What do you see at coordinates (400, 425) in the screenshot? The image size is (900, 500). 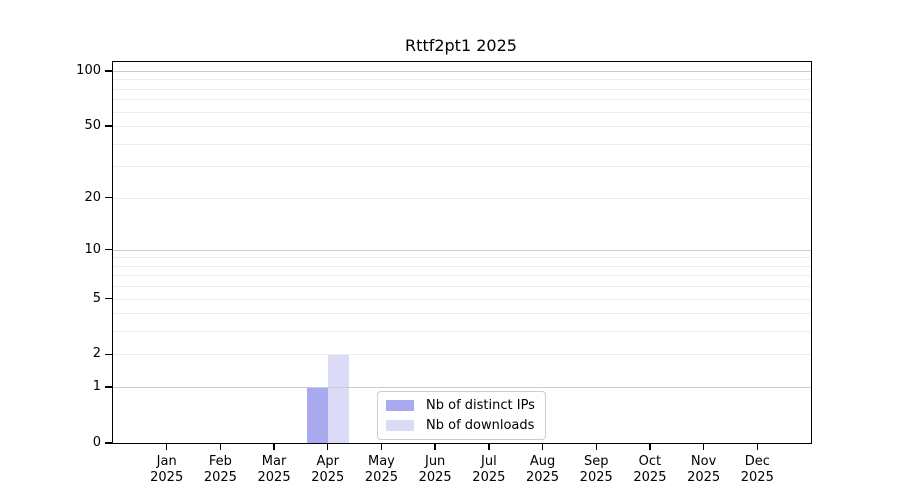 I see `legend-swatch-downloads` at bounding box center [400, 425].